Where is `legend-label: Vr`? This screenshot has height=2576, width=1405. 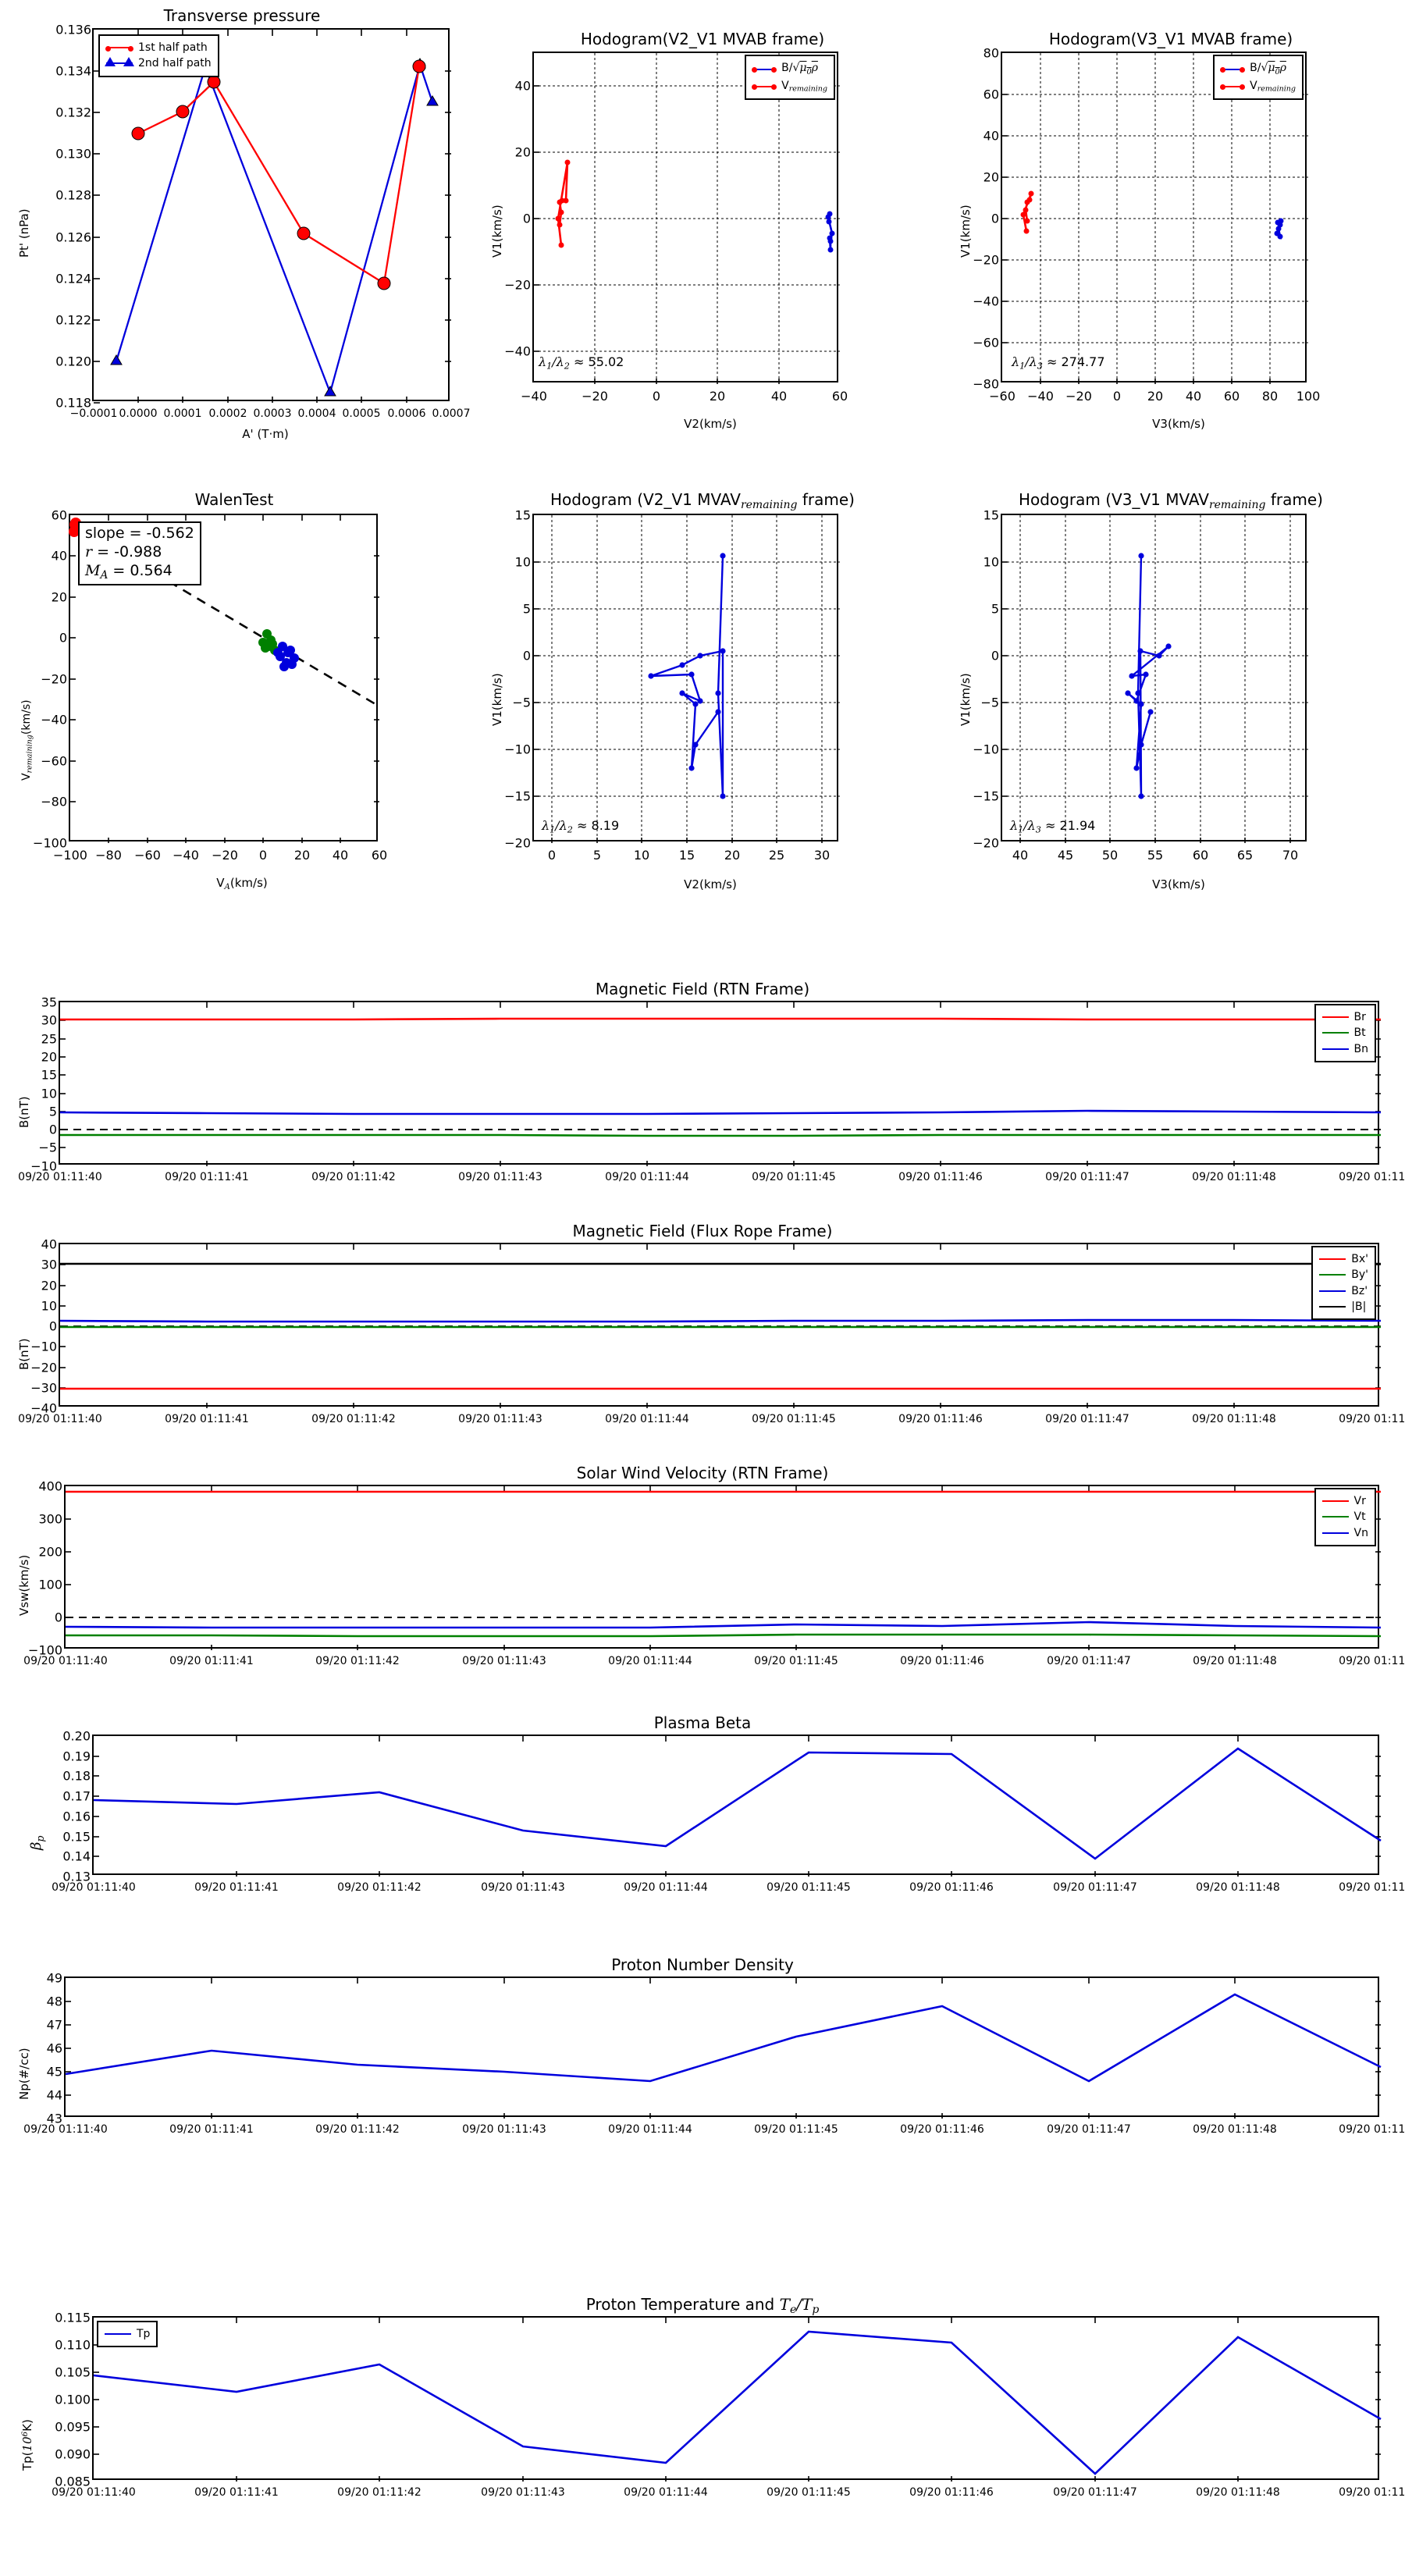 legend-label: Vr is located at coordinates (1360, 1501).